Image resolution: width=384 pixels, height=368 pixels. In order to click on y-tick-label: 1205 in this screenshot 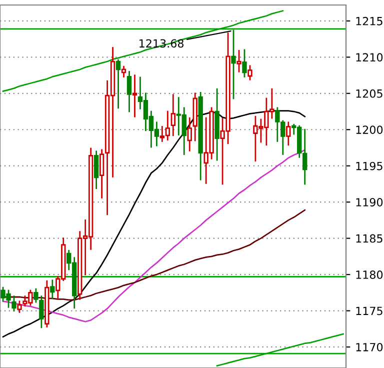, I will do `click(369, 93)`.